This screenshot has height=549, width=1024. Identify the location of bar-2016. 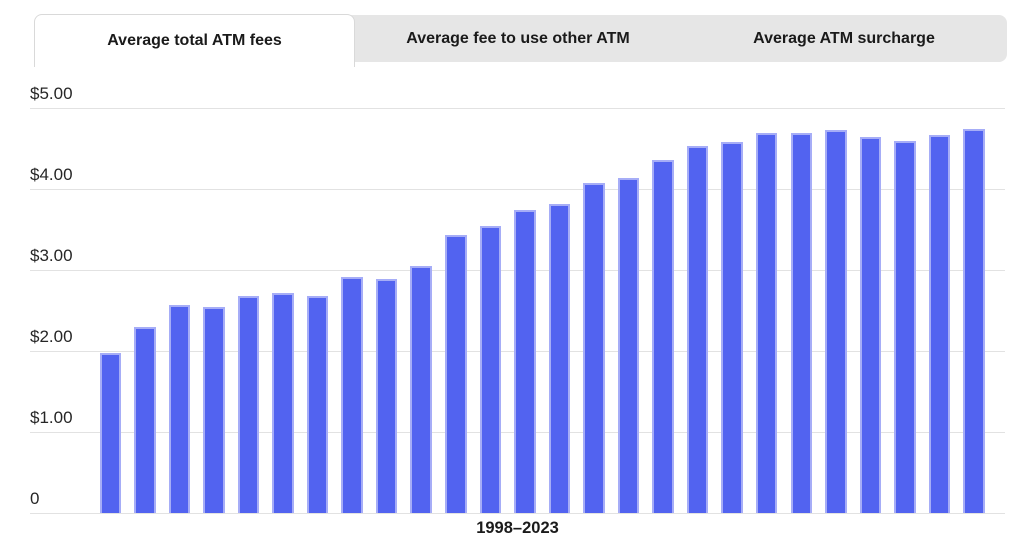
(732, 327).